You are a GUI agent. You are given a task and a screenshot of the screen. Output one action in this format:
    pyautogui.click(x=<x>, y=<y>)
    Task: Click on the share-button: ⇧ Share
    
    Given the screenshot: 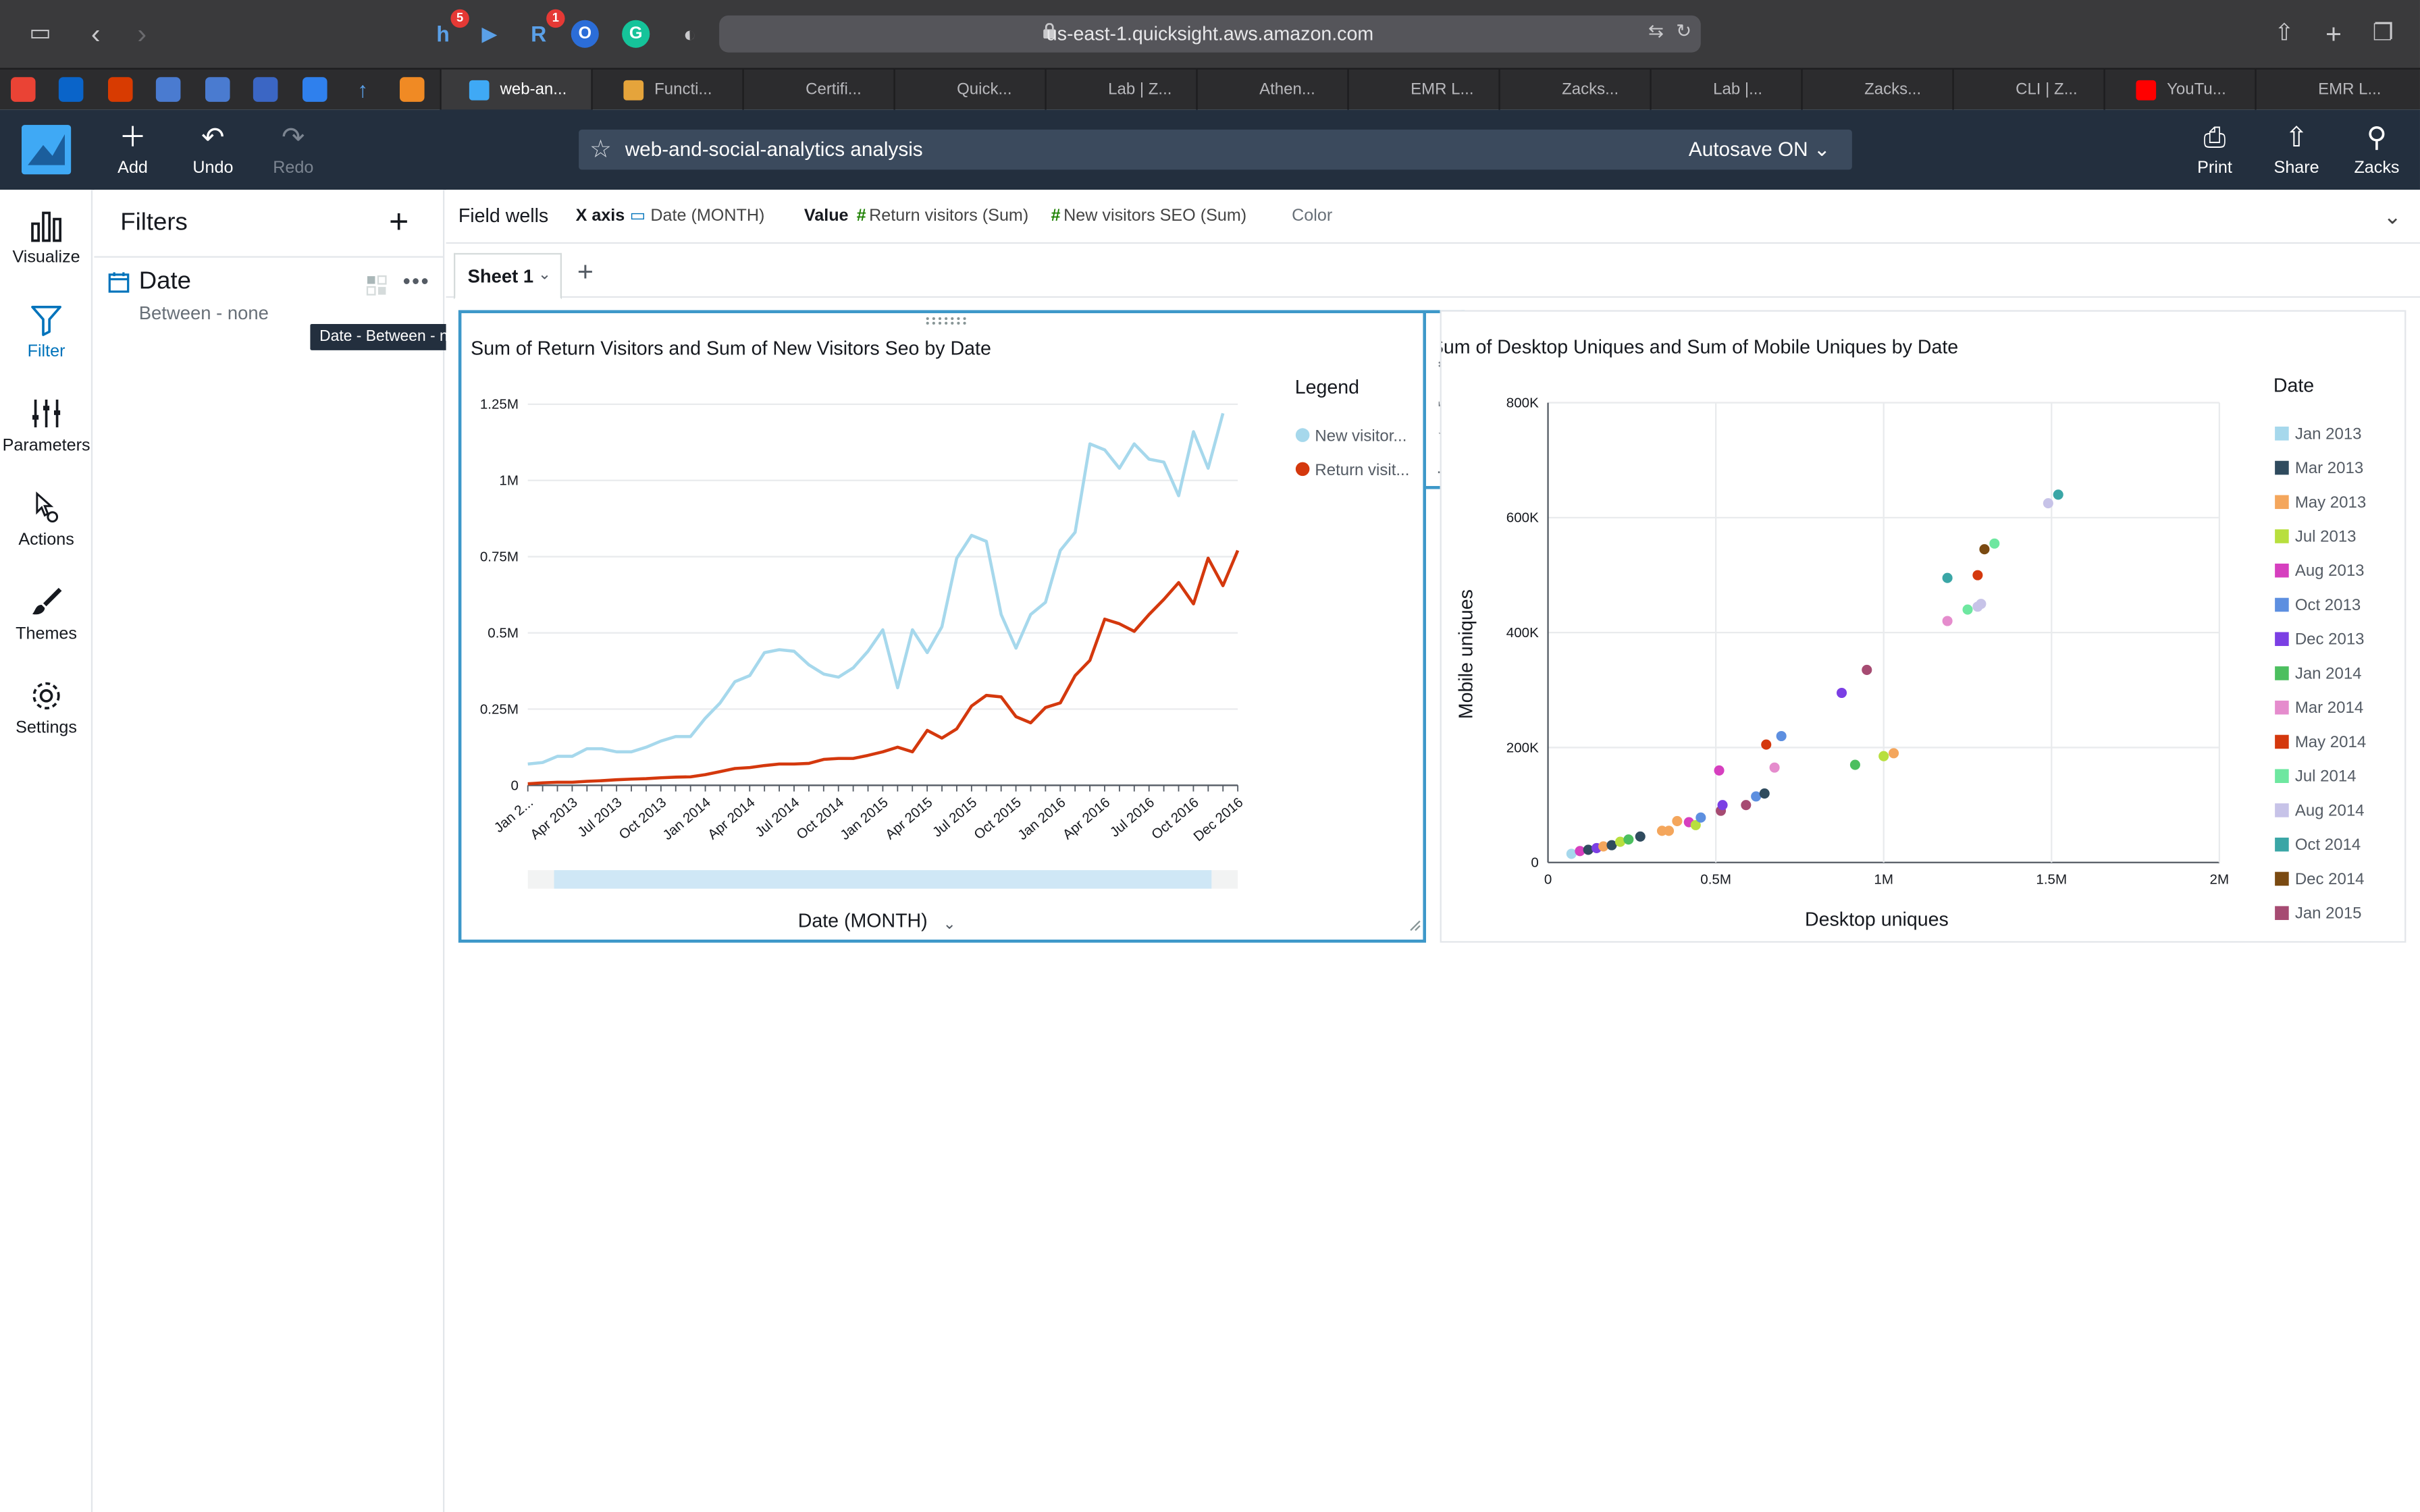 What is the action you would take?
    pyautogui.click(x=2296, y=153)
    